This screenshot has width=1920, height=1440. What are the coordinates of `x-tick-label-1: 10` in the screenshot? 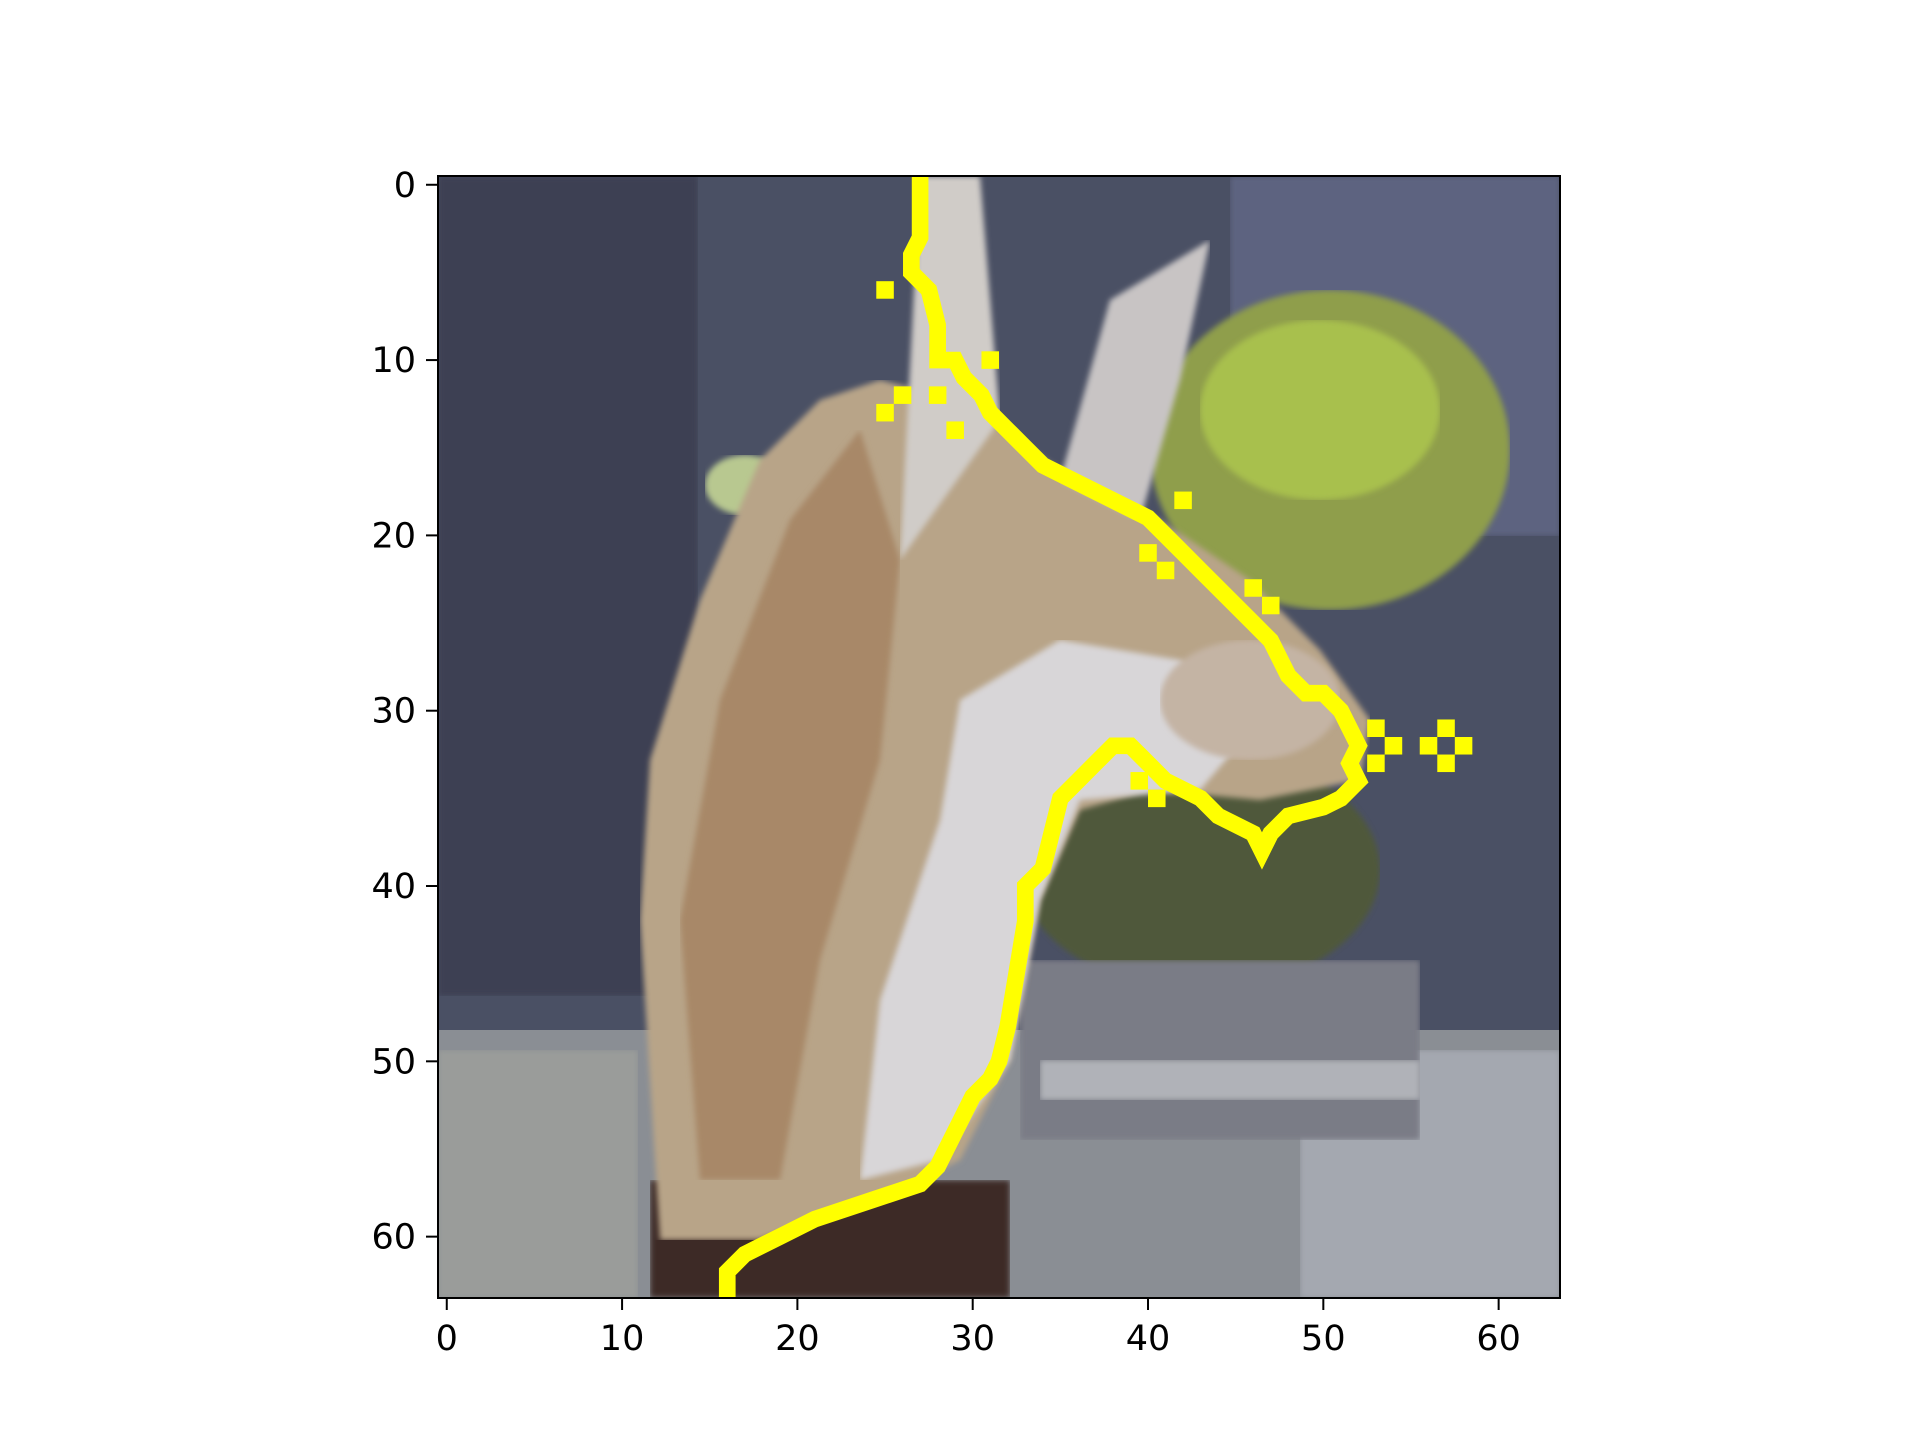 It's located at (622, 1339).